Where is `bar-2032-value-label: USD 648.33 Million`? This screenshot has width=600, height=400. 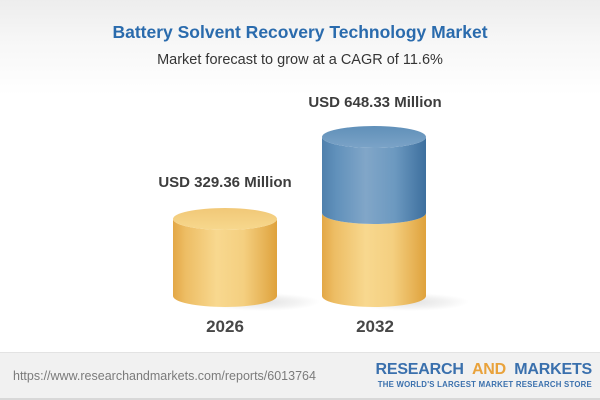
bar-2032-value-label: USD 648.33 Million is located at coordinates (375, 102).